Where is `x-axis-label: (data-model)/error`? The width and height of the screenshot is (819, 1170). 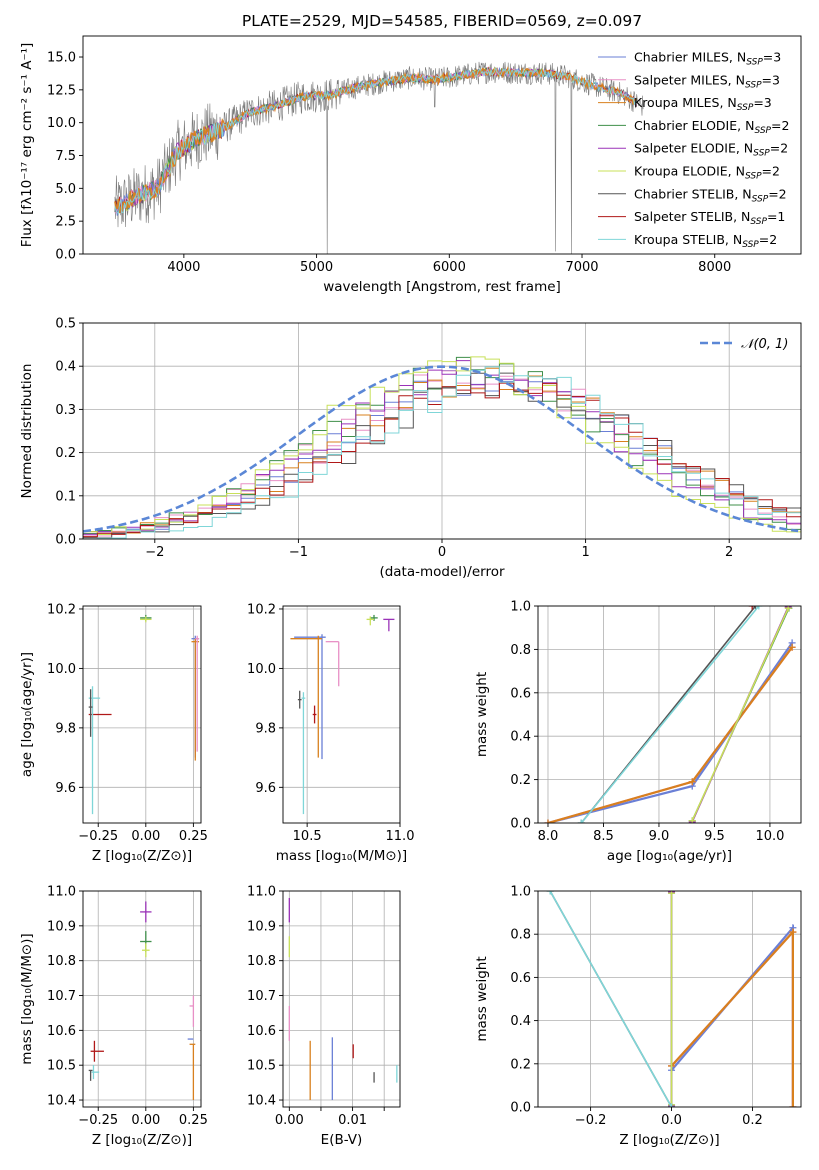
x-axis-label: (data-model)/error is located at coordinates (442, 572).